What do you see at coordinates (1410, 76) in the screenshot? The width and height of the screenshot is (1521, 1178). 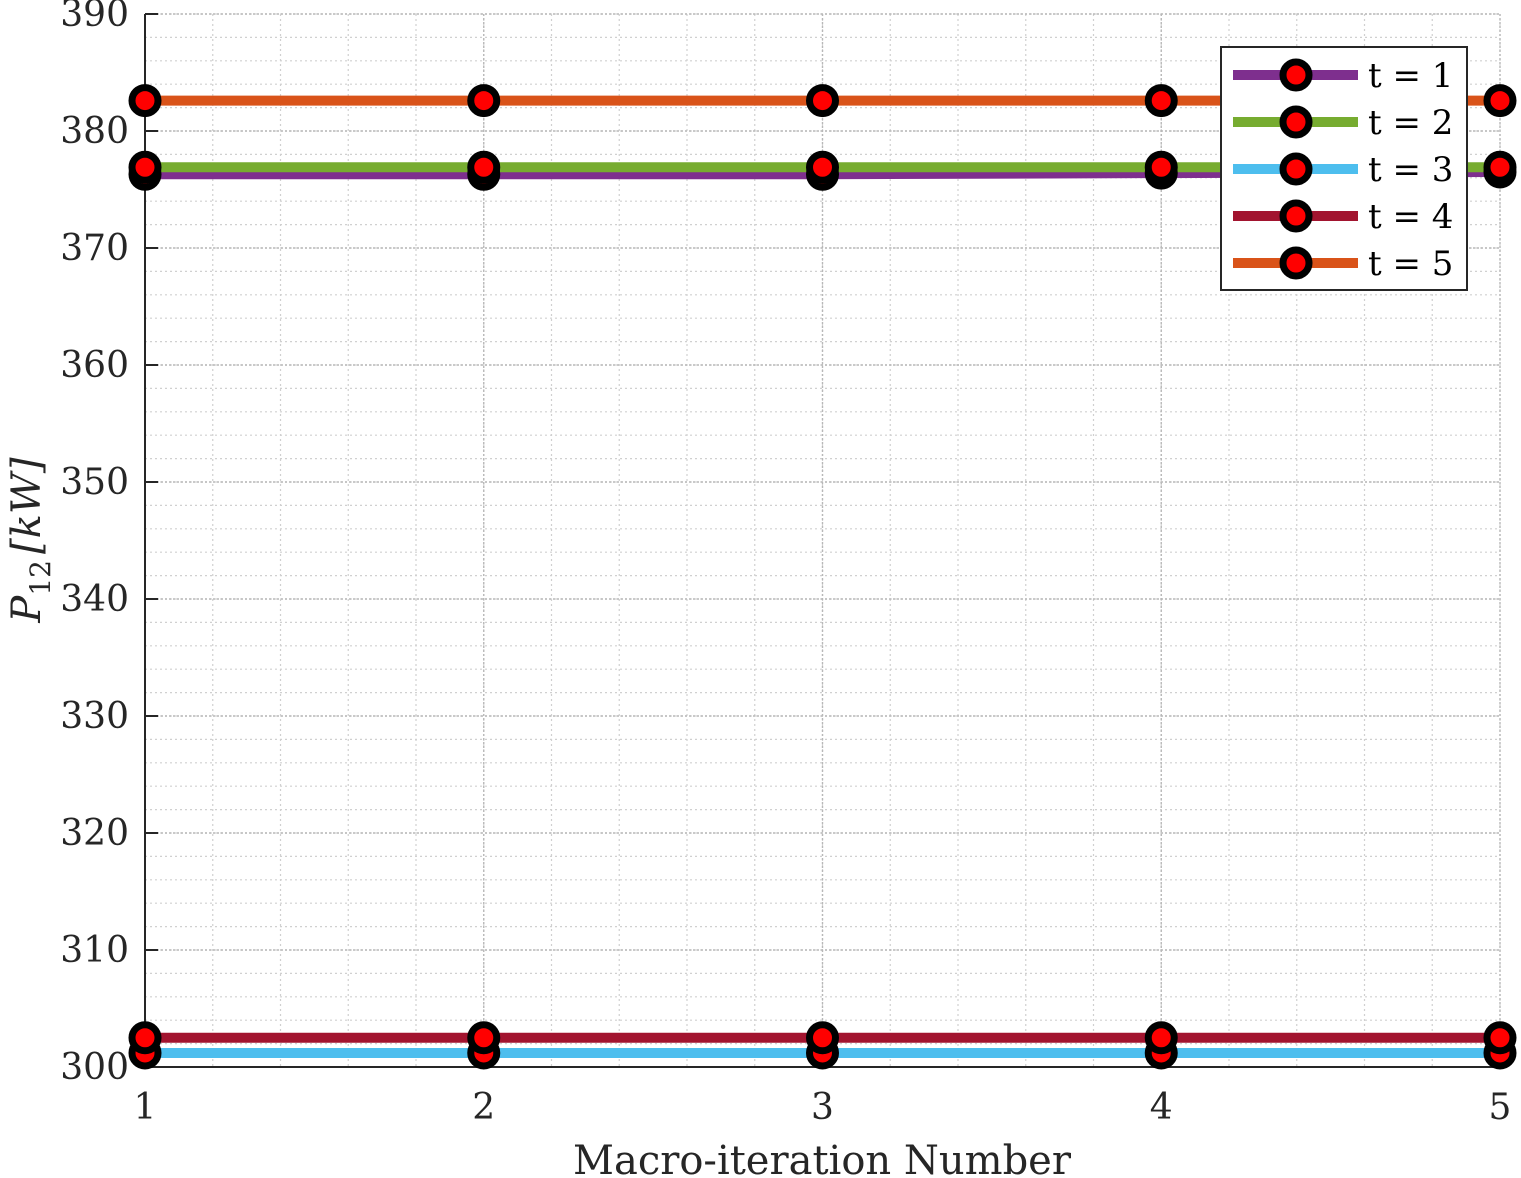 I see `legend-label-t1: t = 1` at bounding box center [1410, 76].